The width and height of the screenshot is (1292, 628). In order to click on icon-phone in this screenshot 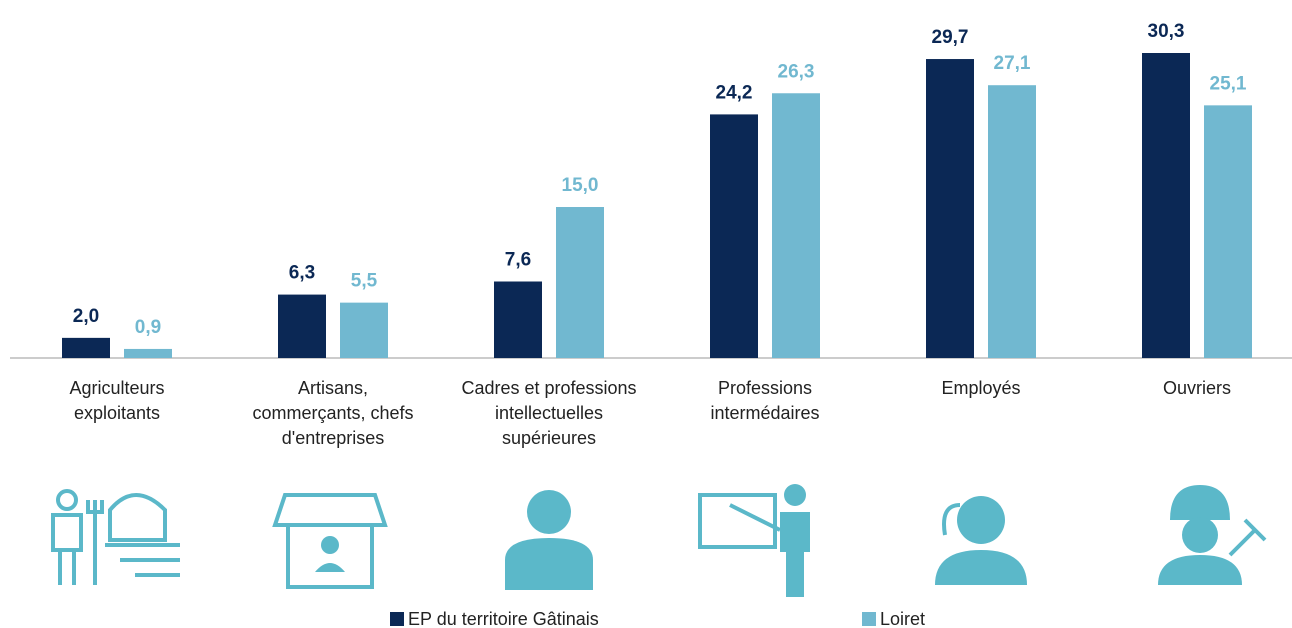, I will do `click(981, 540)`.